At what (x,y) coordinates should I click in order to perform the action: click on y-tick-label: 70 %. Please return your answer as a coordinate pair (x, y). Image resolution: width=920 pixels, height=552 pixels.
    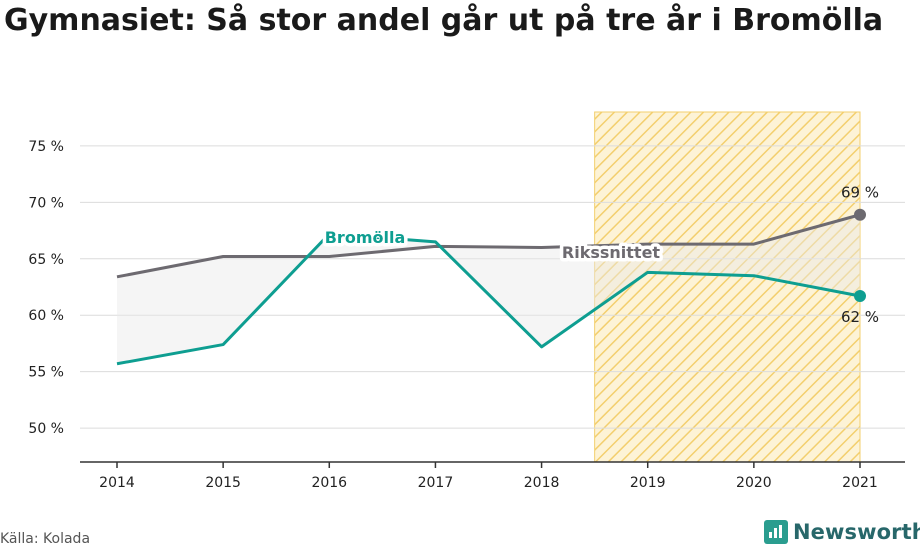
    Looking at the image, I should click on (46, 203).